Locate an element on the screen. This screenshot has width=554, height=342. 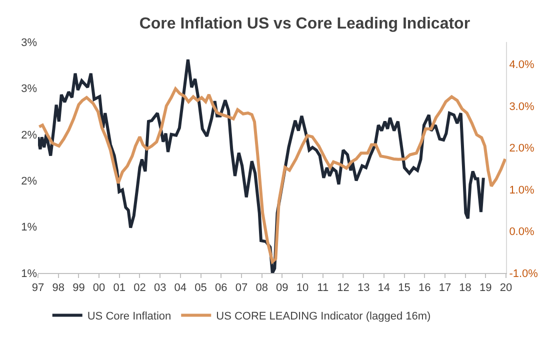
x-tick-label: 16 is located at coordinates (424, 288).